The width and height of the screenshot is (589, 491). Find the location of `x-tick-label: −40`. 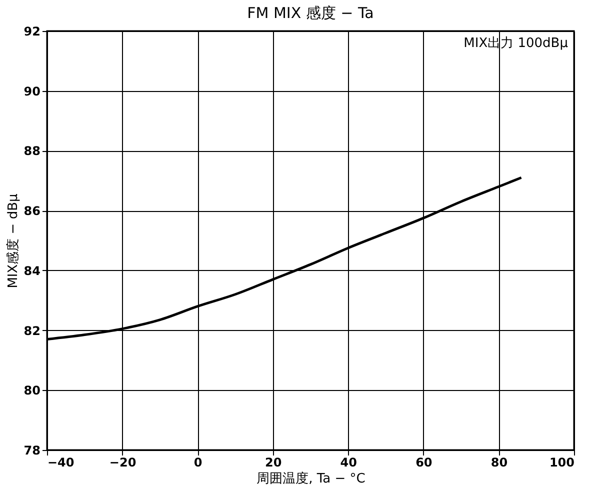

x-tick-label: −40 is located at coordinates (61, 463).